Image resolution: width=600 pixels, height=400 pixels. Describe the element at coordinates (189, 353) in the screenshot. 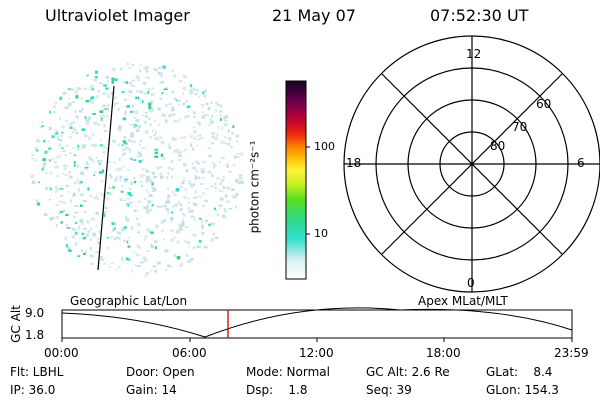

I see `timeline-xtick-0600: 06:00` at that location.